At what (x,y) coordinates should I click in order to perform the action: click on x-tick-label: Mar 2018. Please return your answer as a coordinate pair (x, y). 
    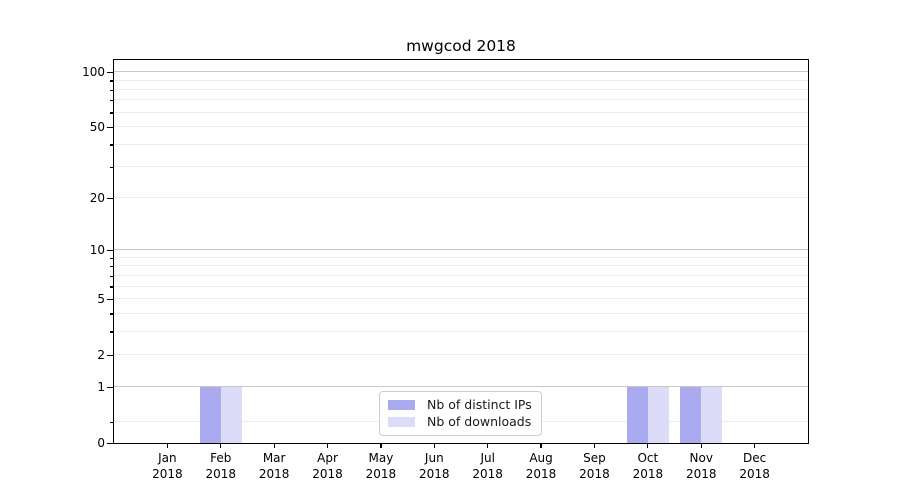
    Looking at the image, I should click on (274, 466).